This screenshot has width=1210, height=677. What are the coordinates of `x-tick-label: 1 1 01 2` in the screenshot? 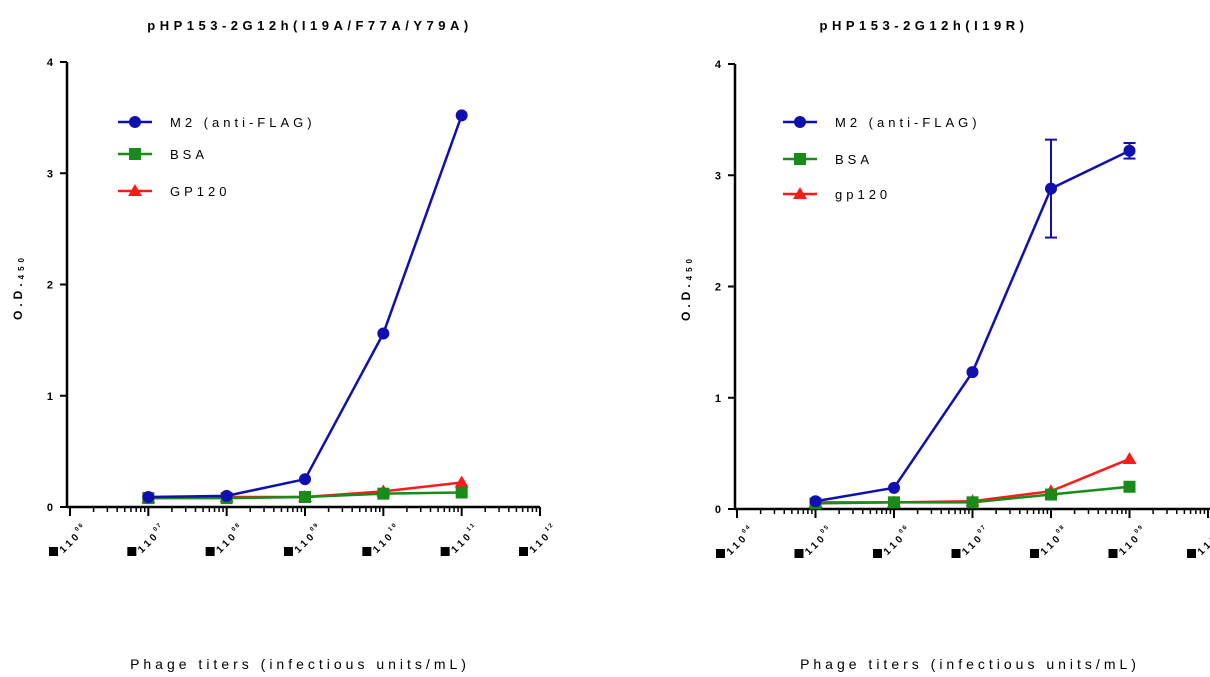 It's located at (539, 539).